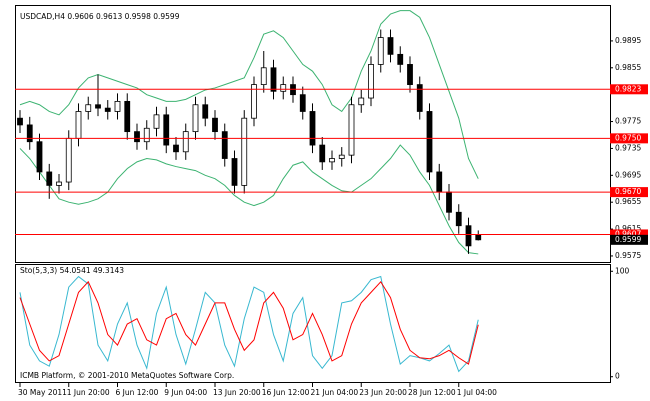 The height and width of the screenshot is (401, 650). What do you see at coordinates (477, 392) in the screenshot?
I see `x-tick-label: 1 Jul 04:00` at bounding box center [477, 392].